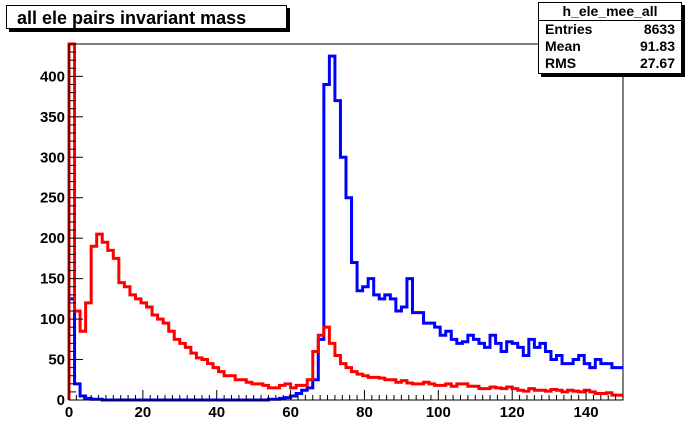 Image resolution: width=692 pixels, height=444 pixels. What do you see at coordinates (69, 412) in the screenshot?
I see `x-tick-label: 0` at bounding box center [69, 412].